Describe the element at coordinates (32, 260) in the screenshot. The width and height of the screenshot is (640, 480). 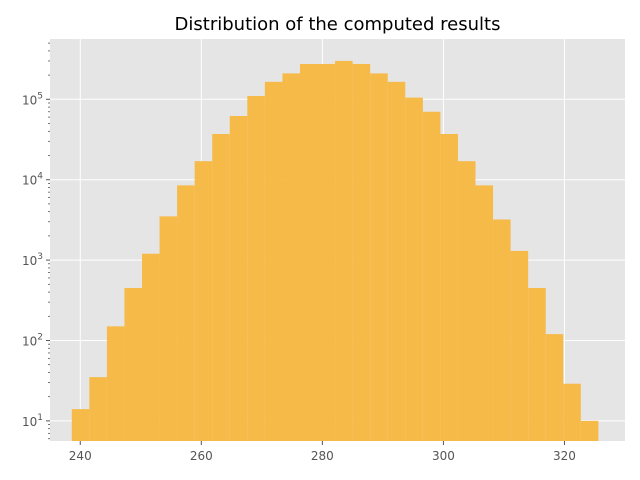
I see `y-tick-label: 10³` at that location.